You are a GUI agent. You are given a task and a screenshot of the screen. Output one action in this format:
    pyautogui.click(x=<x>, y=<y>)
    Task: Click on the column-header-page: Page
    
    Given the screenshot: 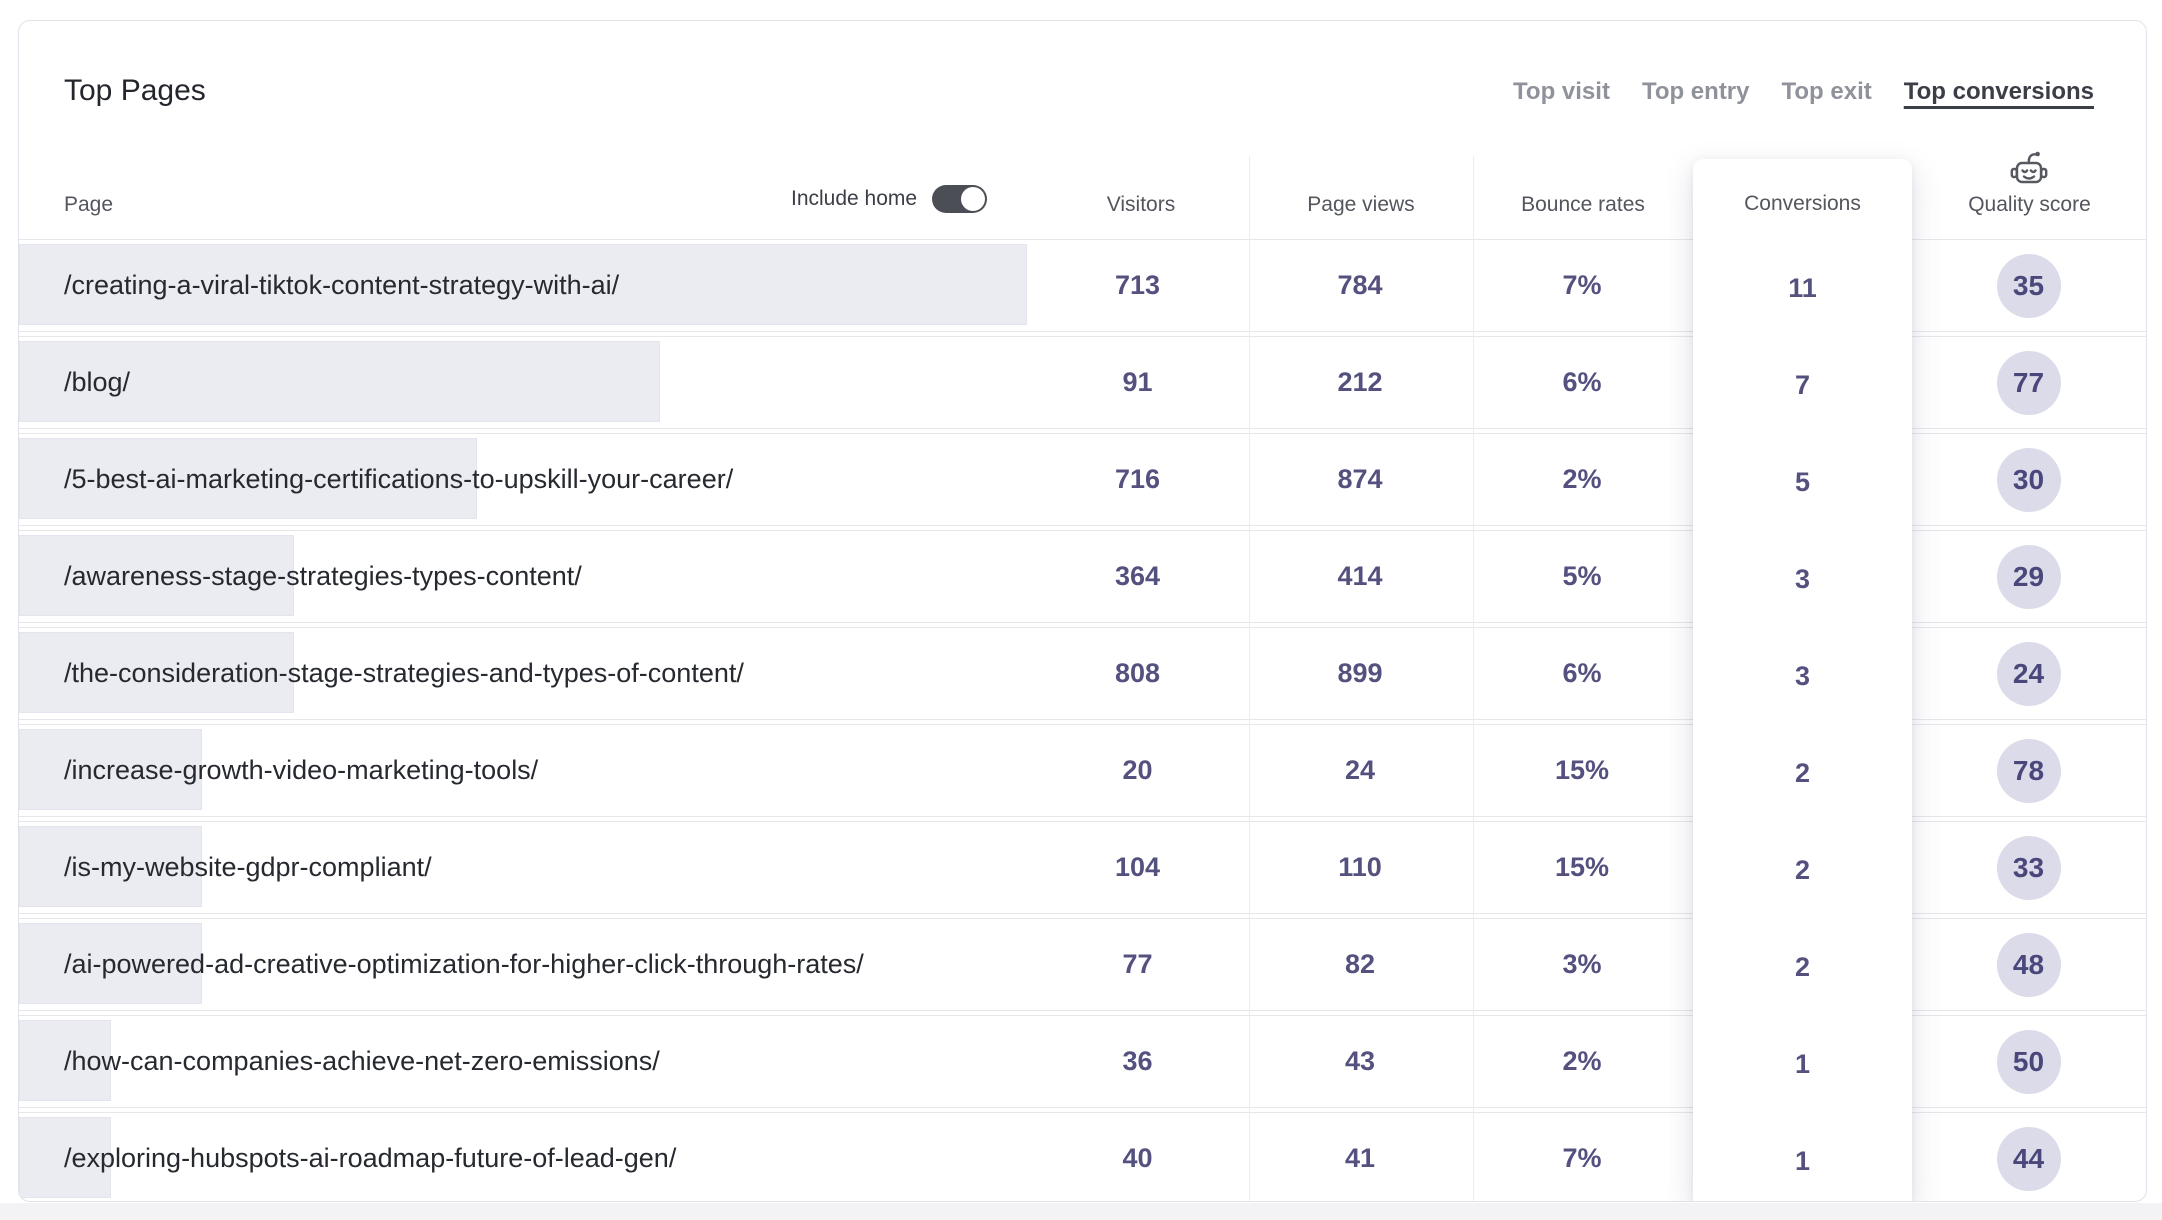 What is the action you would take?
    pyautogui.click(x=89, y=204)
    